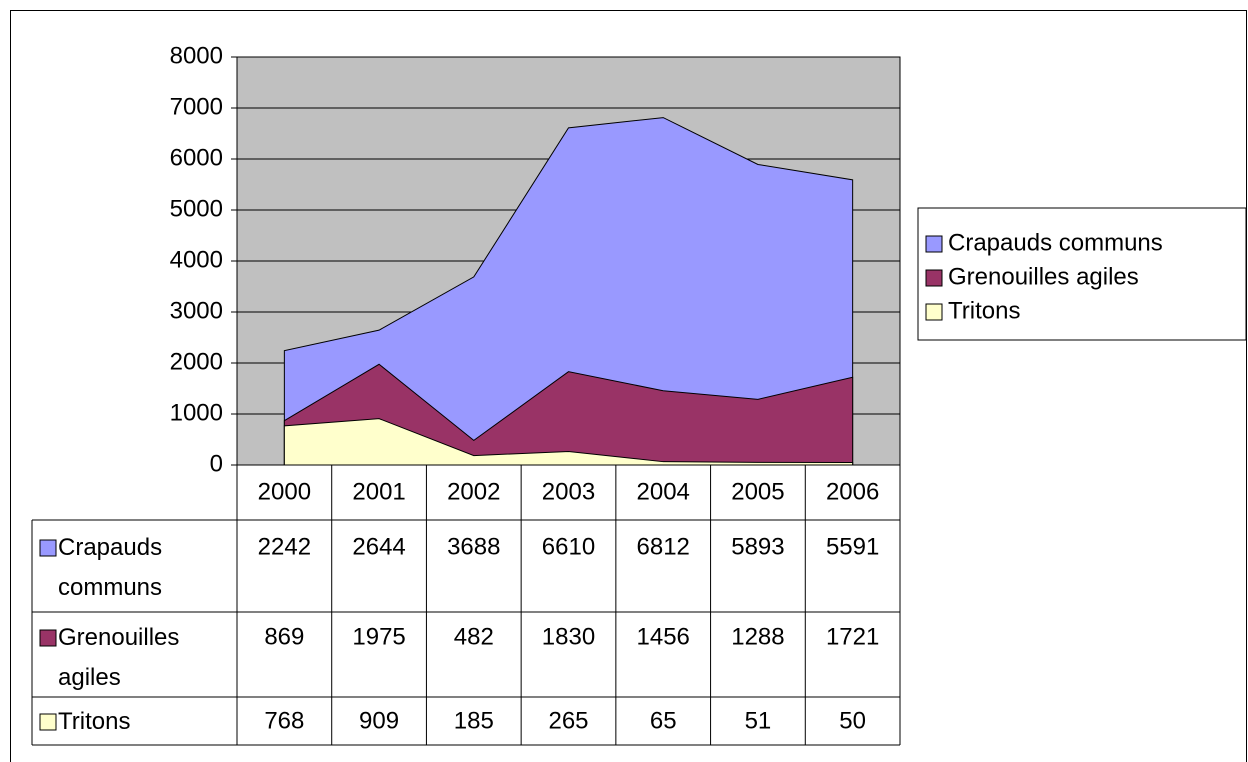 This screenshot has width=1248, height=762. What do you see at coordinates (852, 636) in the screenshot?
I see `table-value: 1721` at bounding box center [852, 636].